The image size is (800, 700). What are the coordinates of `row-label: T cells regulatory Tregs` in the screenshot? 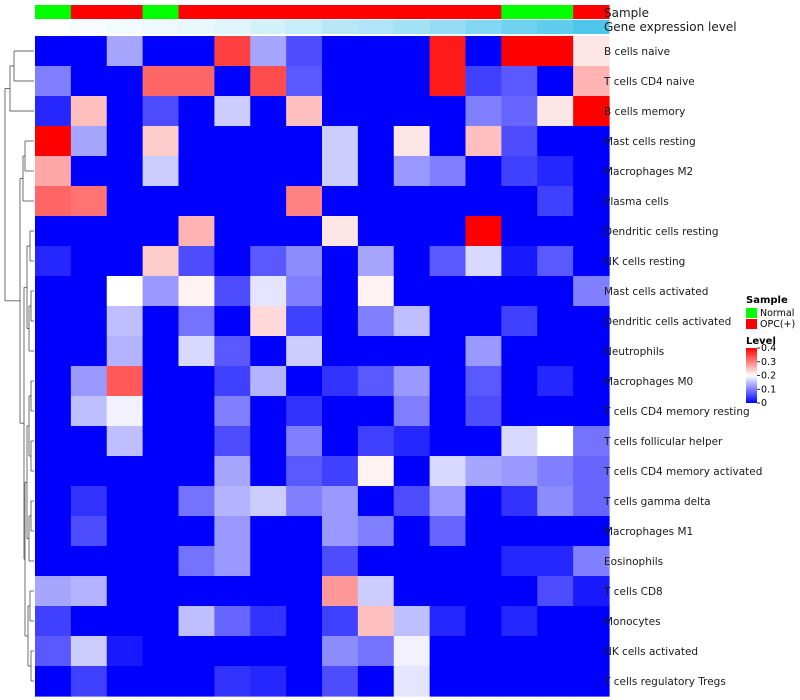 It's located at (664, 682).